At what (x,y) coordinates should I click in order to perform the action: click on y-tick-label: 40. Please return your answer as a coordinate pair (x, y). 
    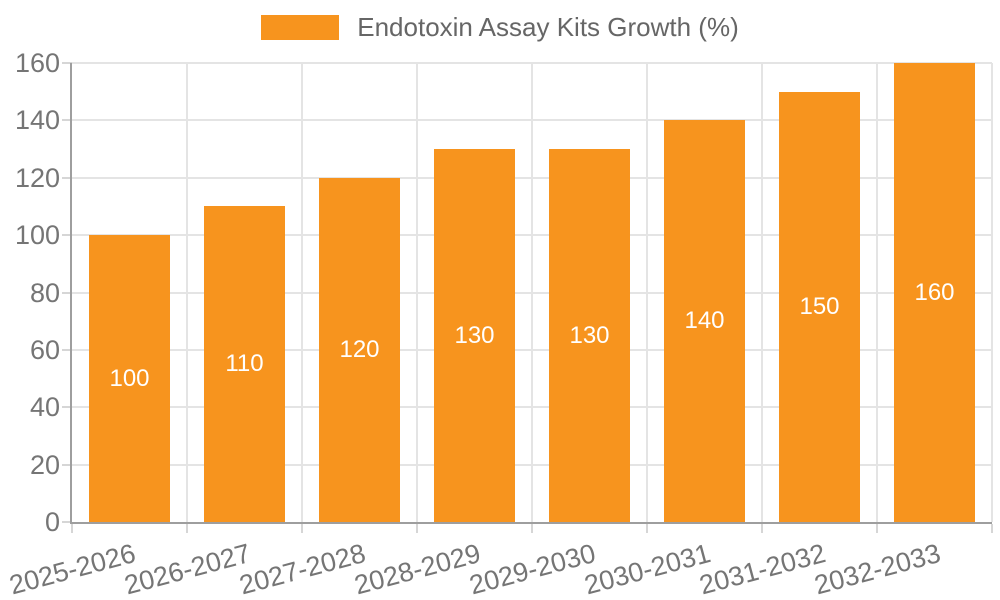
    Looking at the image, I should click on (44, 407).